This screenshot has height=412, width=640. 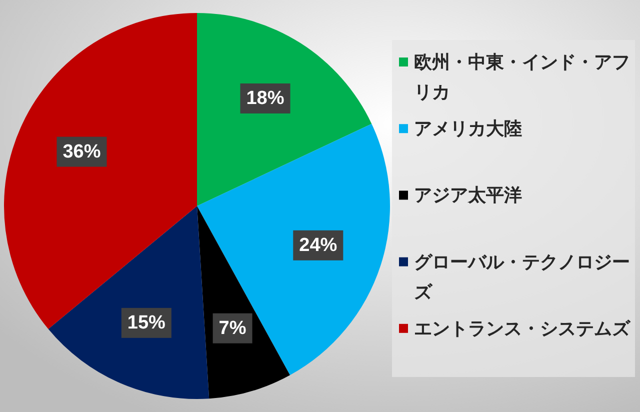 What do you see at coordinates (318, 245) in the screenshot?
I see `data-label: 24%` at bounding box center [318, 245].